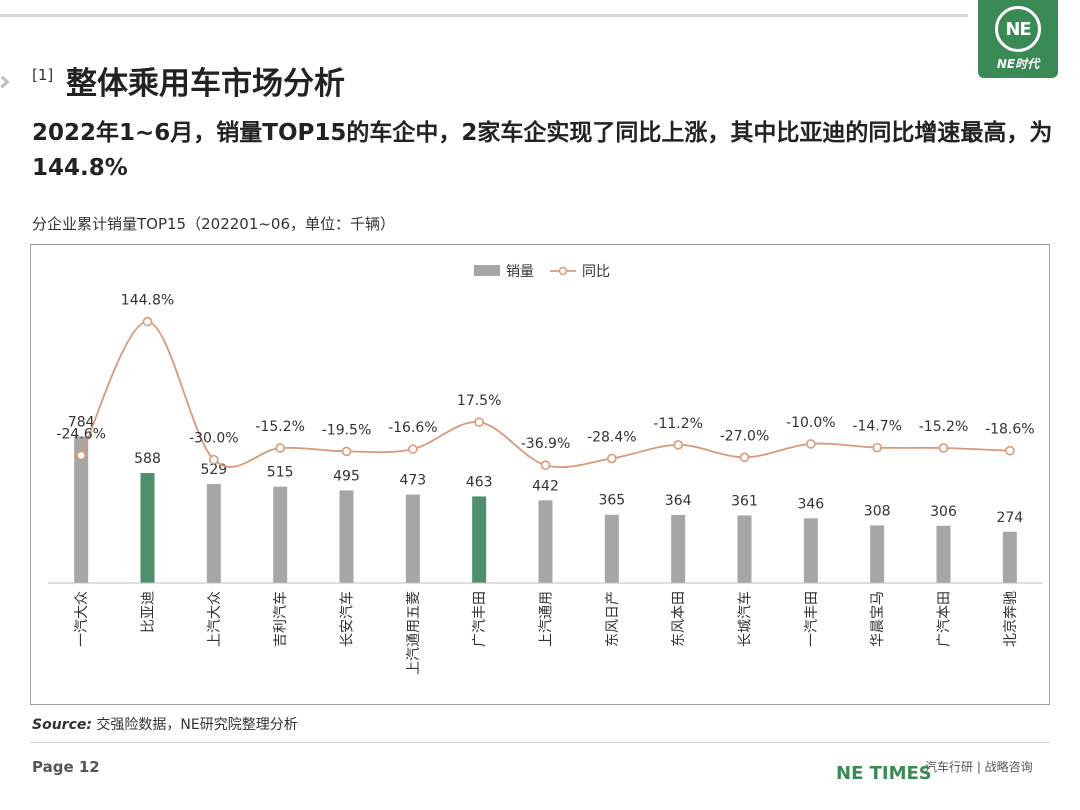 The image size is (1080, 810). What do you see at coordinates (82, 619) in the screenshot?
I see `category-label: 一汽大众` at bounding box center [82, 619].